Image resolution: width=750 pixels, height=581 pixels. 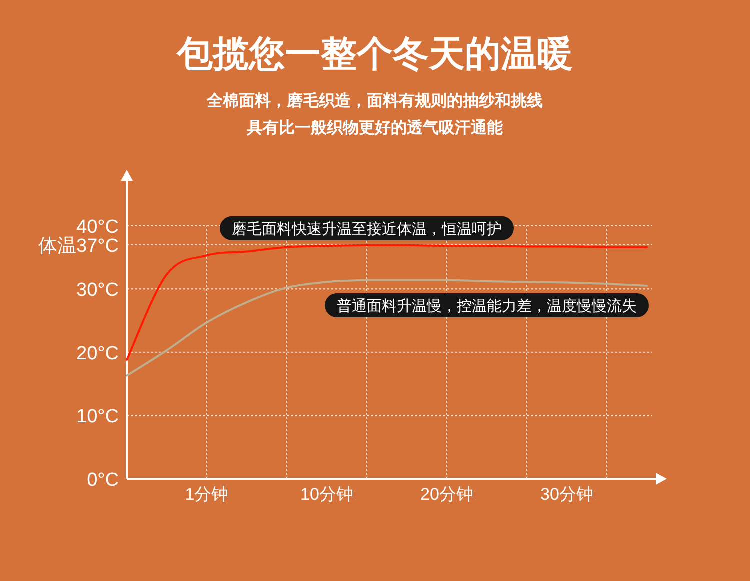 I want to click on annotation: 磨毛面料快速升温至接近体温，恒温呵护, so click(x=367, y=229).